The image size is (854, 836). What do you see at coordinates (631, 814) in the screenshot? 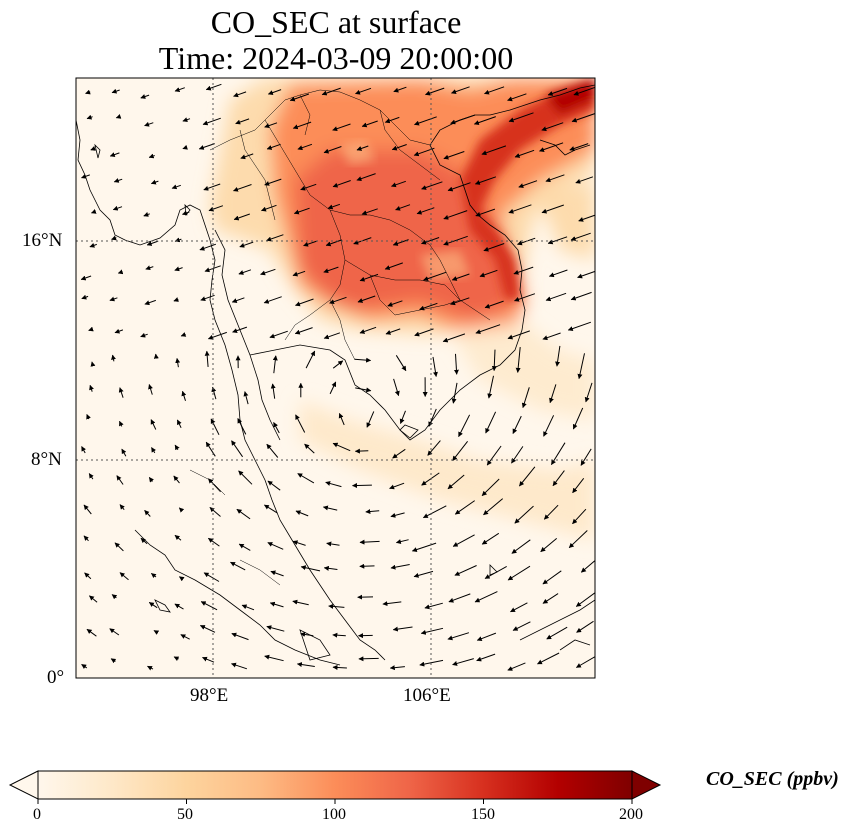
I see `colorbar-tick-200: 200` at bounding box center [631, 814].